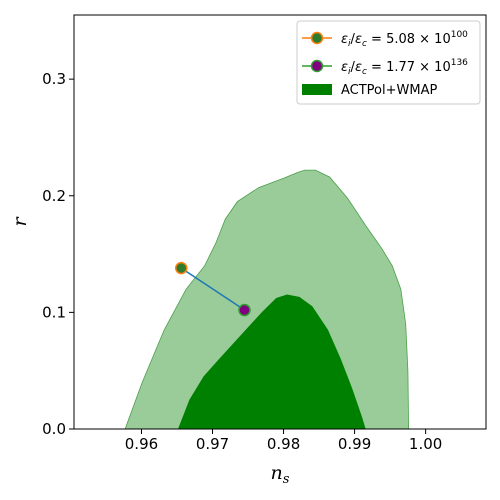  I want to click on y-tick-label: 0.2, so click(54, 196).